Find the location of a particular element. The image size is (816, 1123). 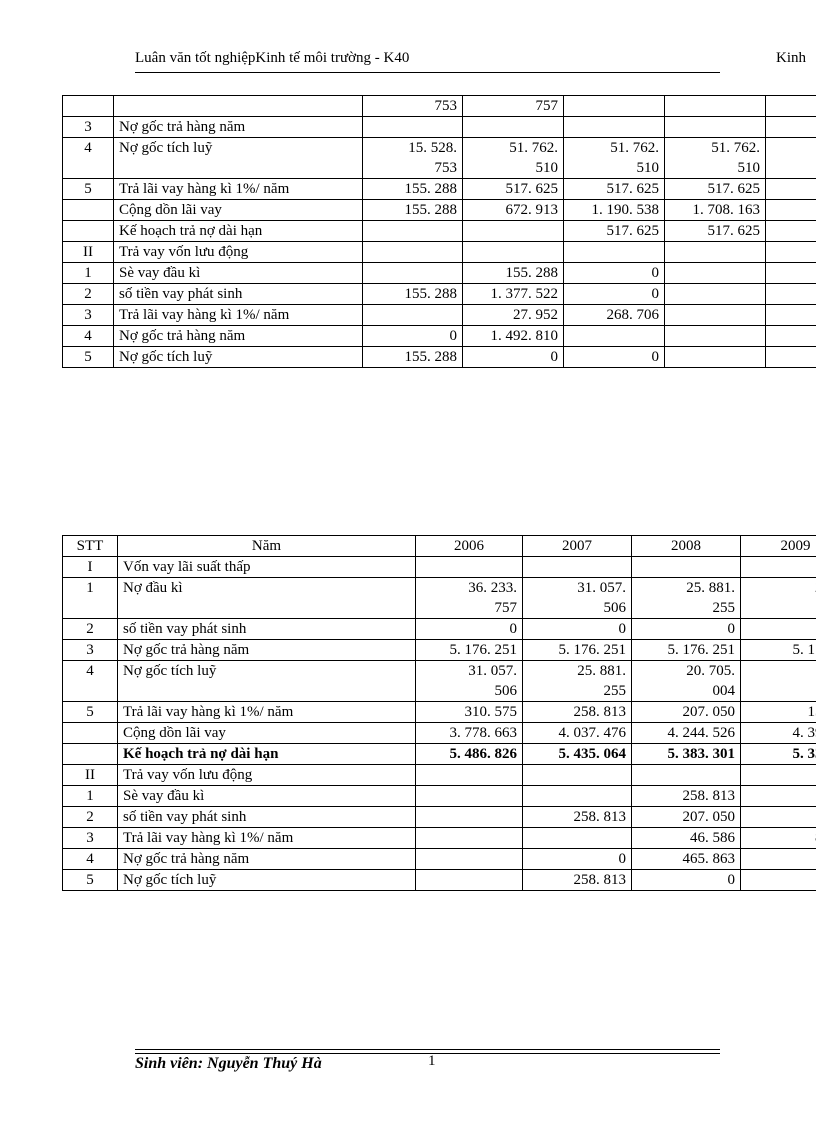

table-cell: 4. 037. 476 is located at coordinates (577, 733).